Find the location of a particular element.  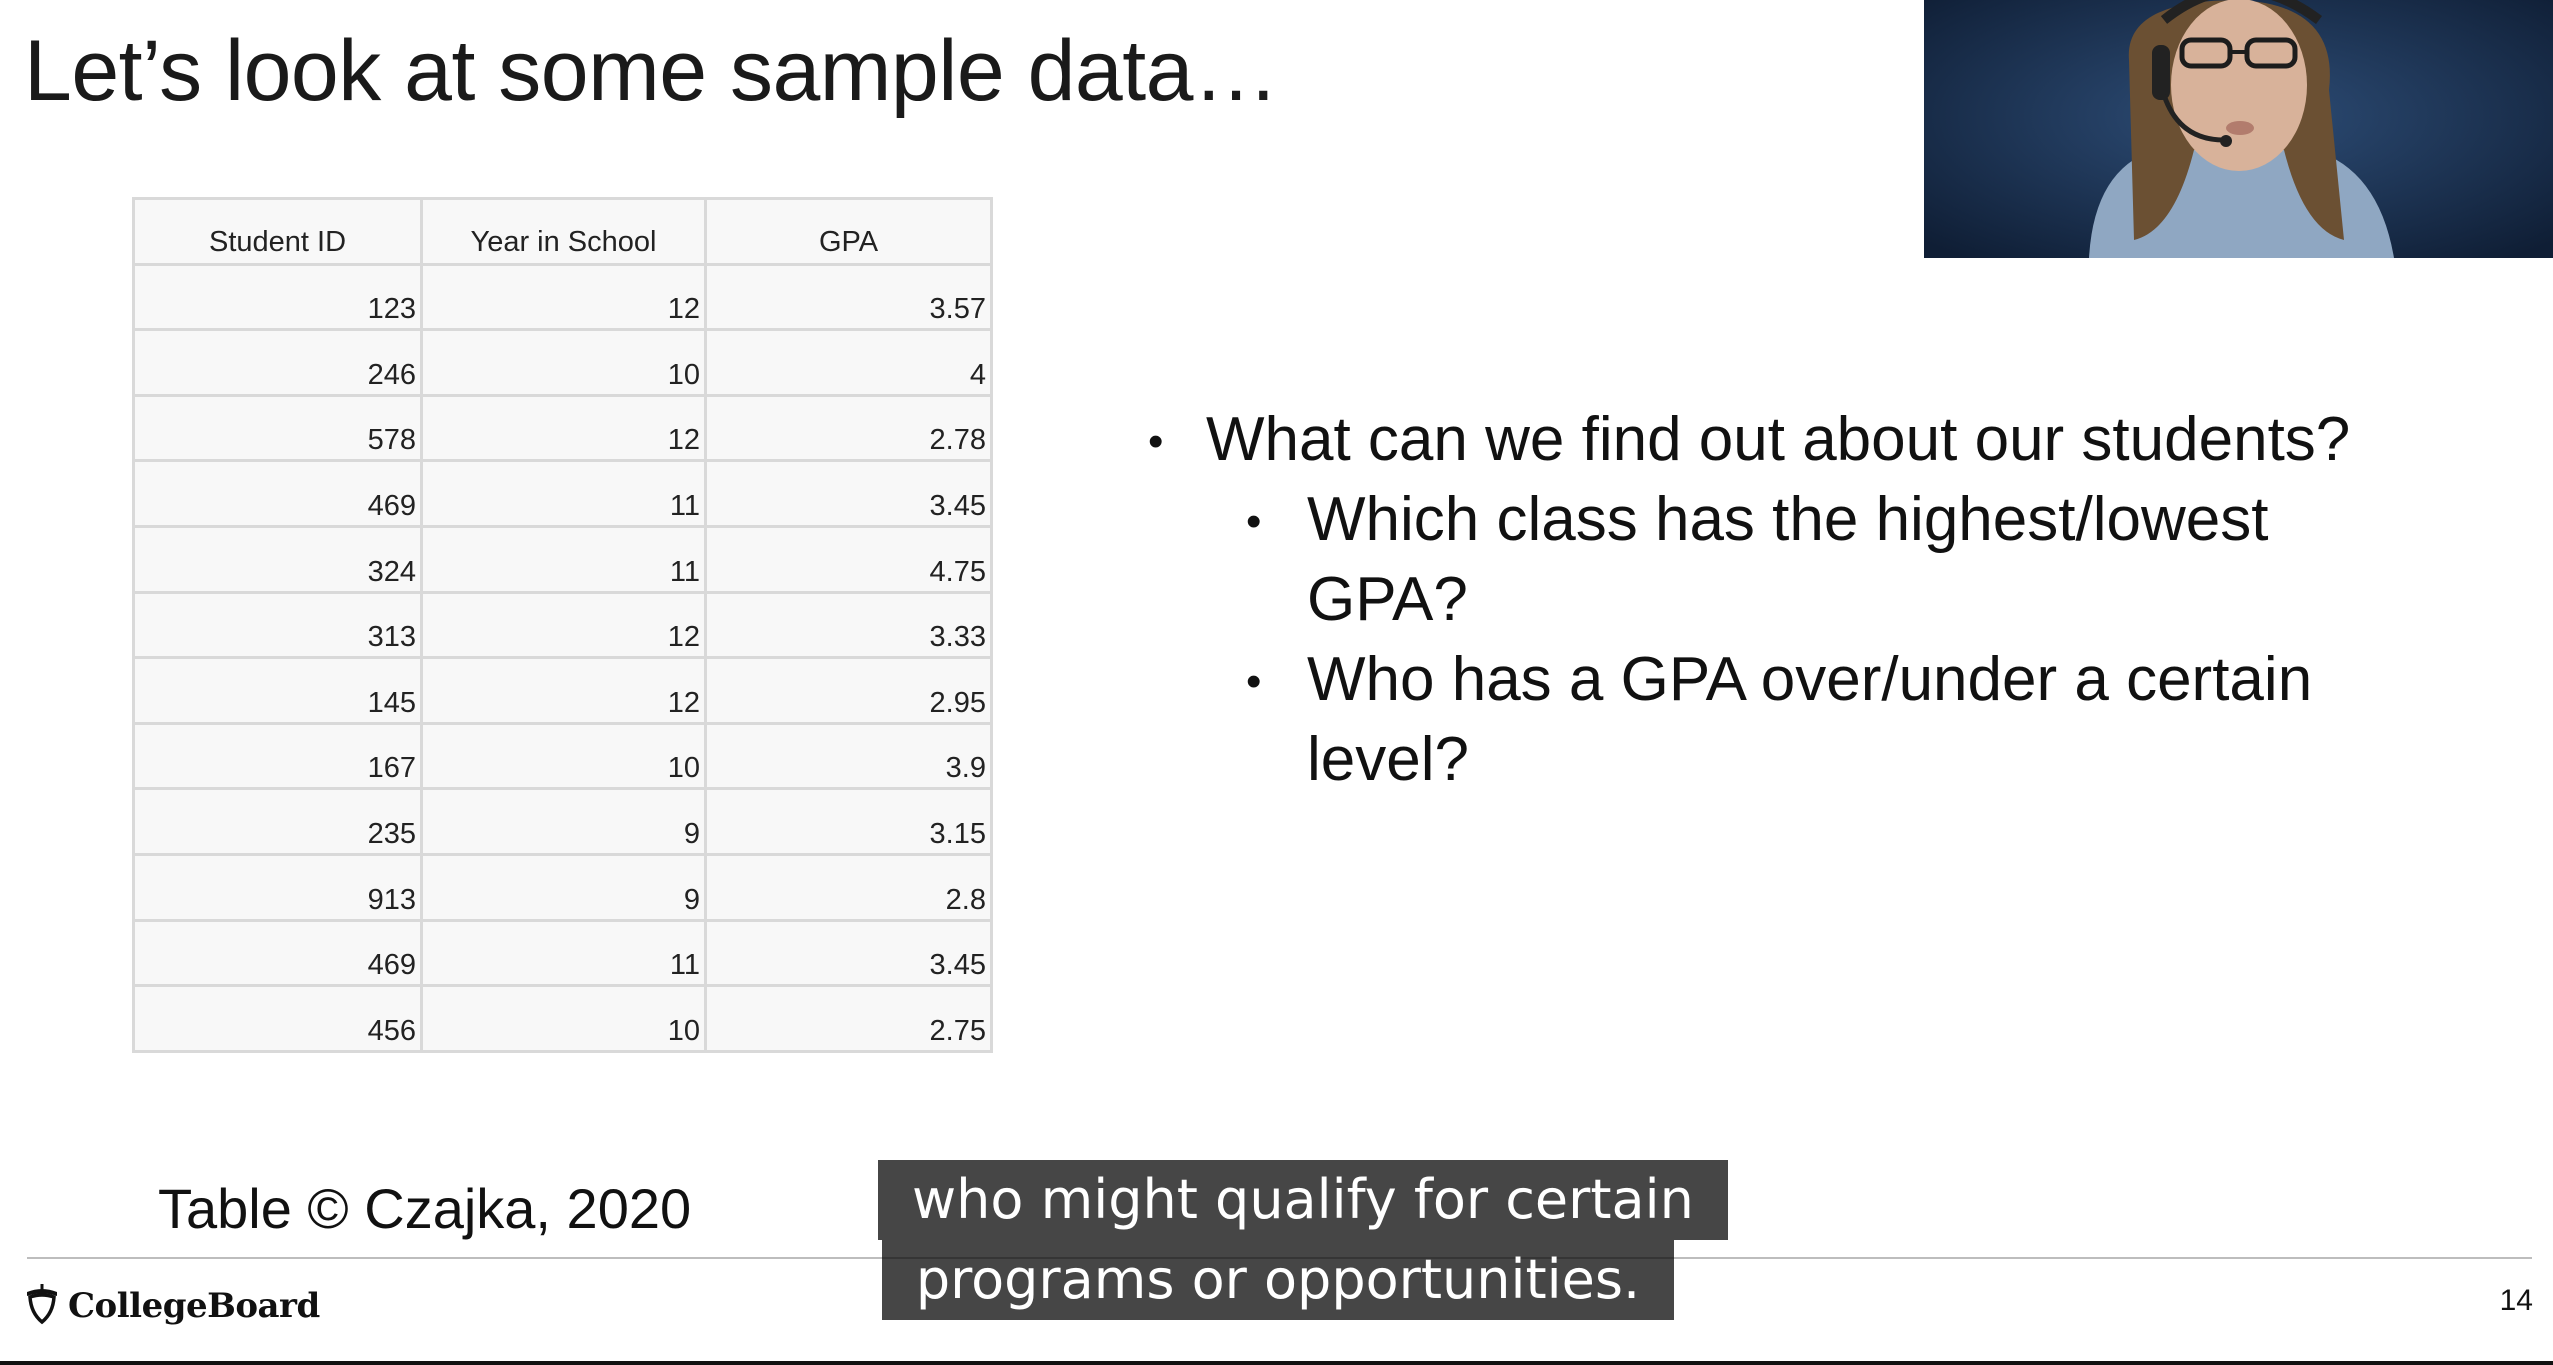

table-caption: Table © Czajka, 2020 is located at coordinates (425, 1208).